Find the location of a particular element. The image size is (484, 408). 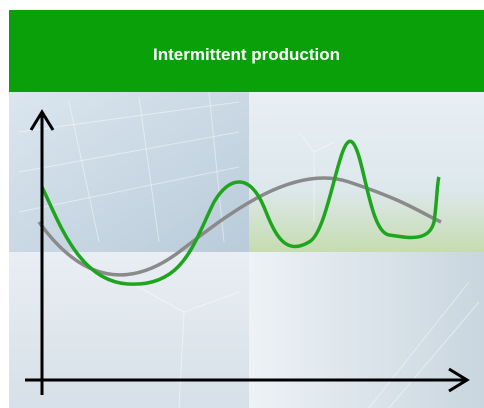

y-axis-arrow is located at coordinates (42, 120).